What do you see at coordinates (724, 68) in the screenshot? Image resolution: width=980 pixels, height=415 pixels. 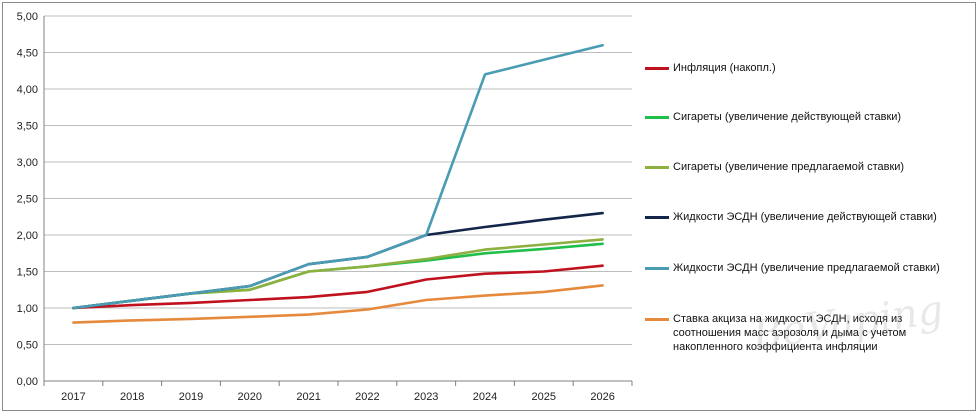 I see `legend-label-inflation: Инфляция (накопл.)` at bounding box center [724, 68].